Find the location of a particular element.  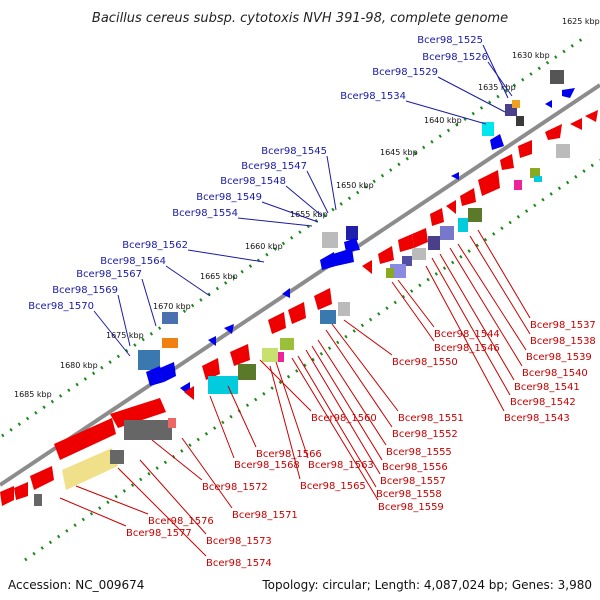

gene-label: Bcer98_1547 is located at coordinates (274, 166).